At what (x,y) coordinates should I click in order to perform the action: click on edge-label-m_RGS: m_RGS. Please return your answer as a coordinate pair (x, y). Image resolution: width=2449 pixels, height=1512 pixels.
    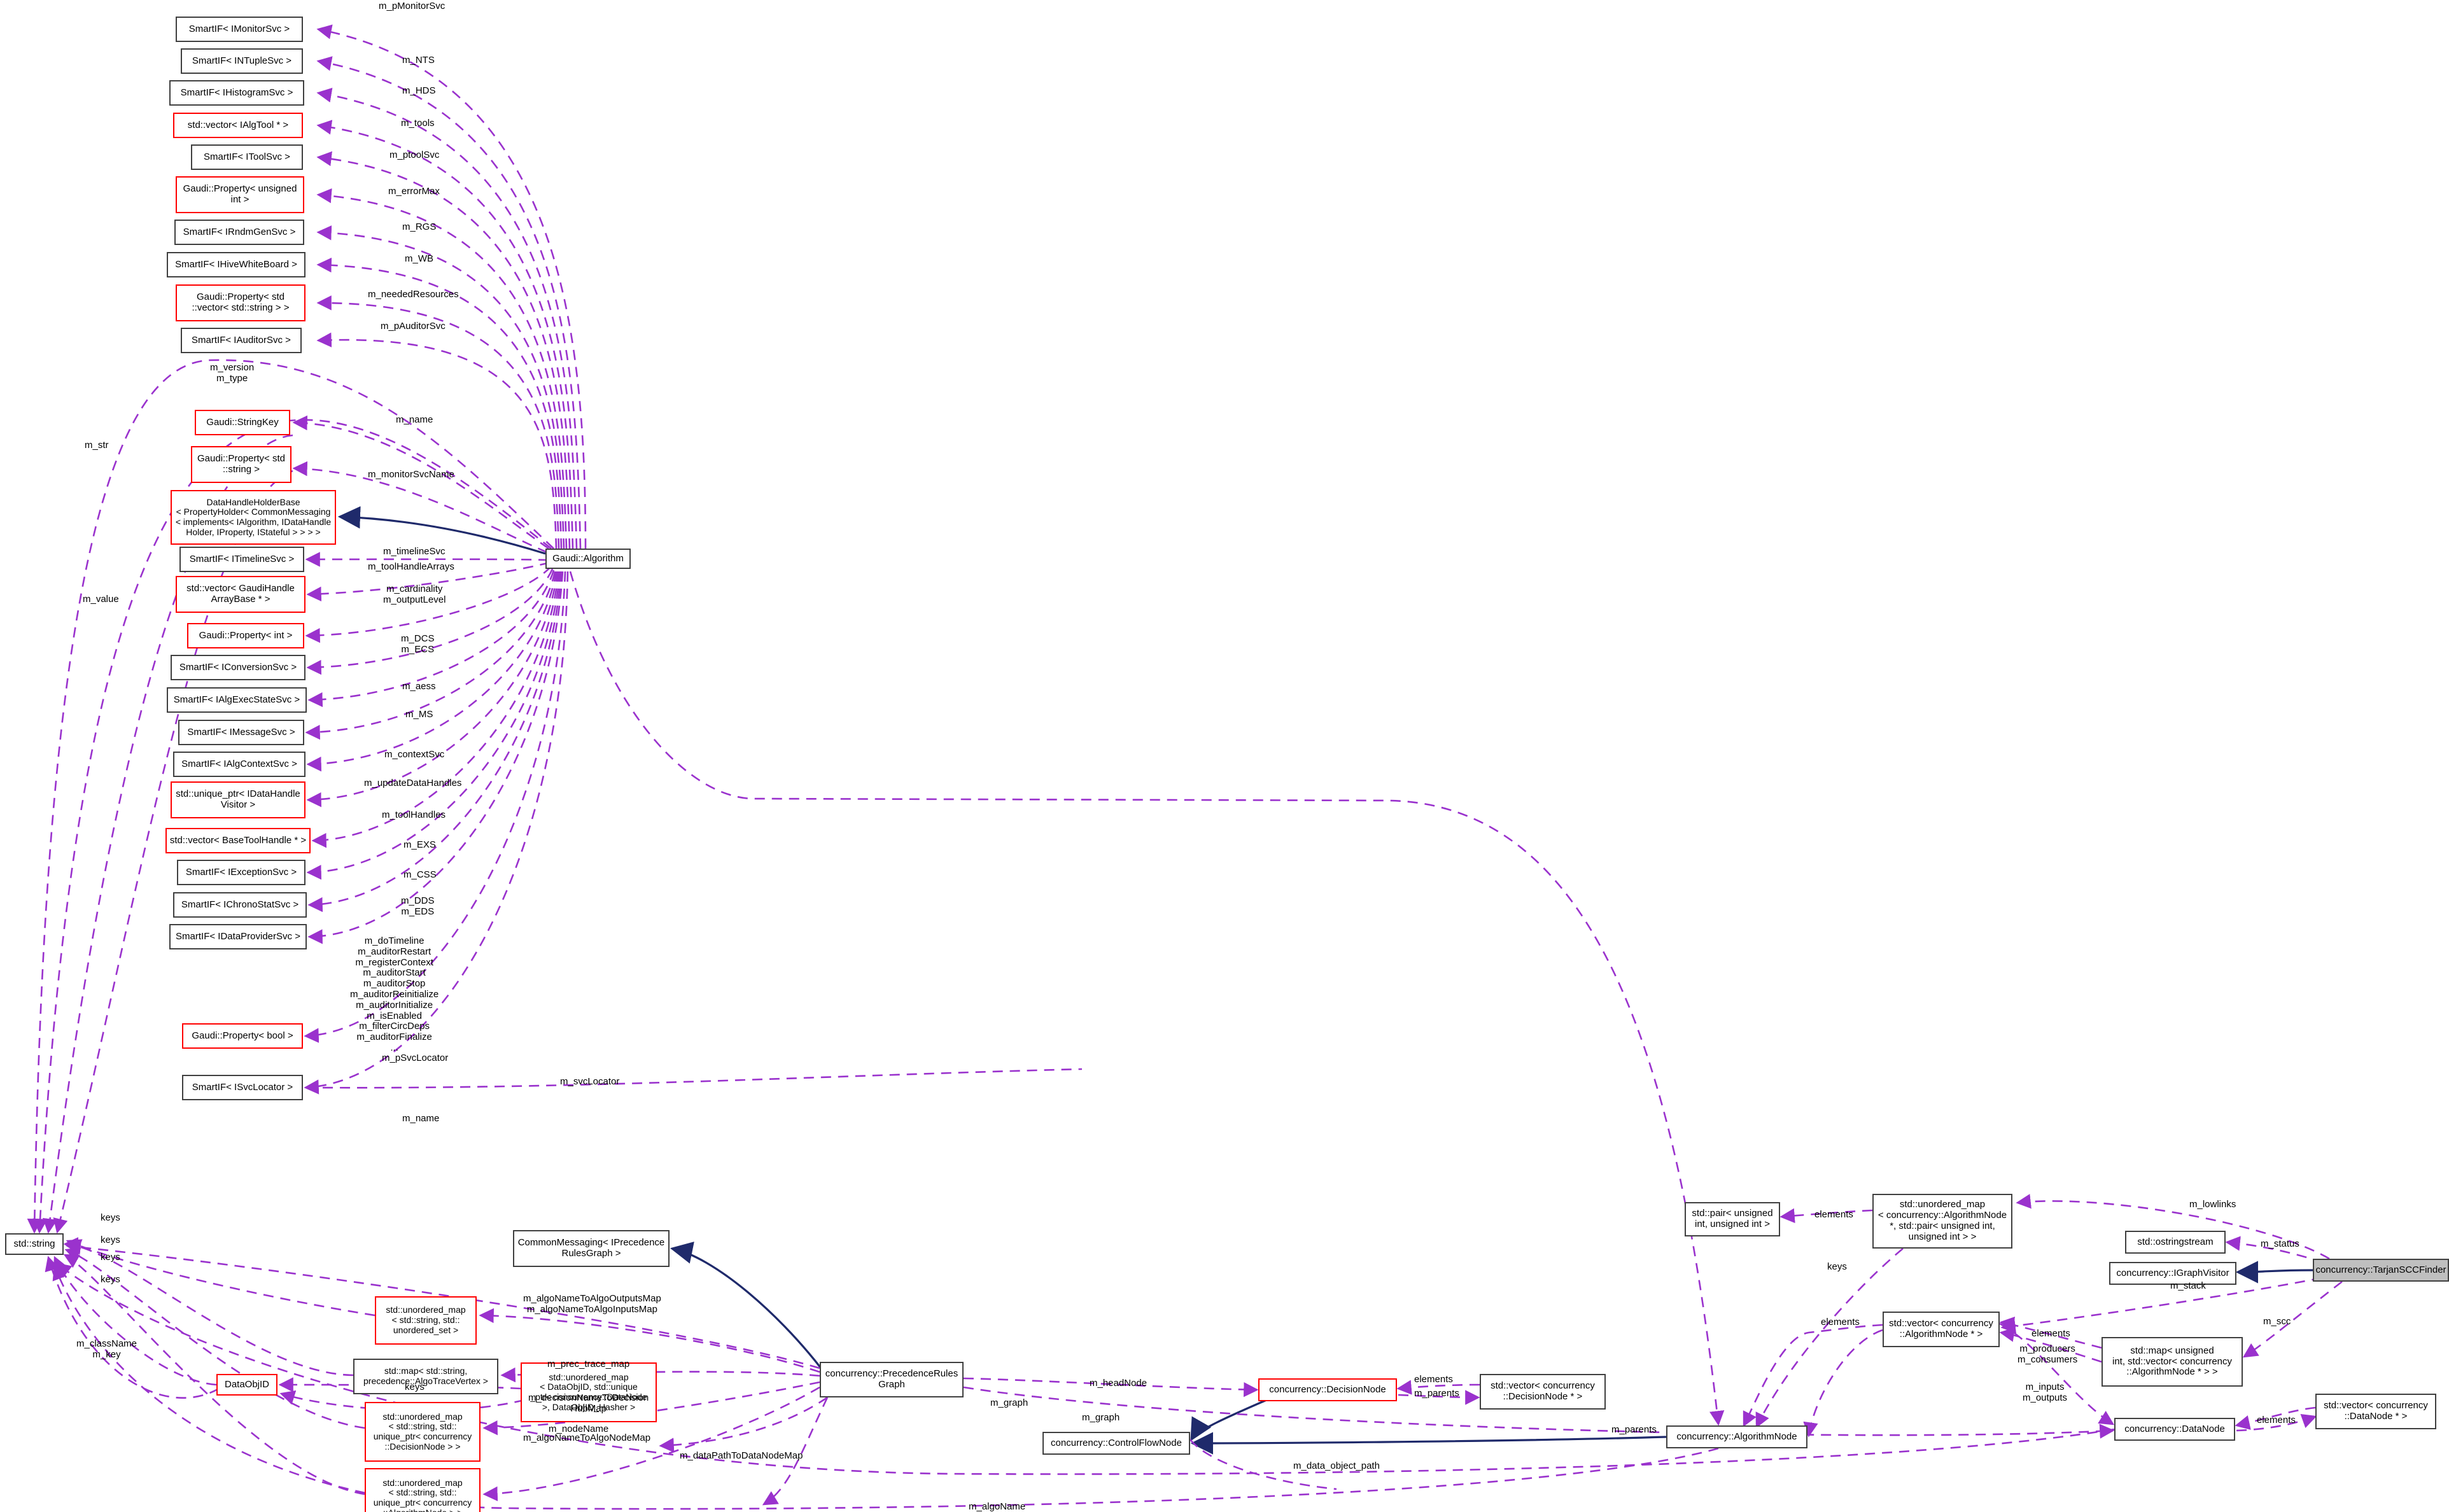
    Looking at the image, I should click on (419, 226).